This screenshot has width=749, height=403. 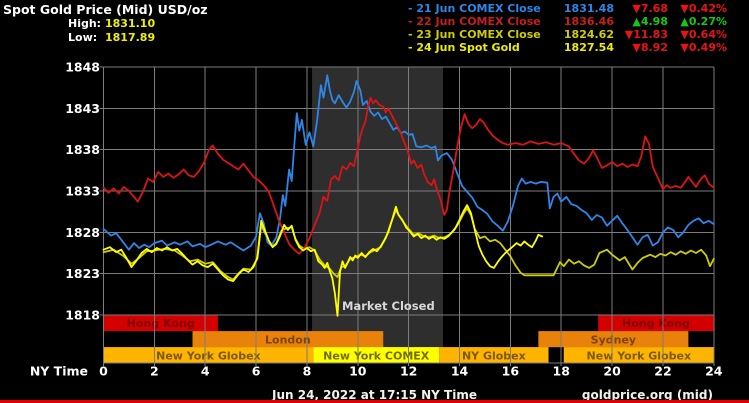 I want to click on legend-price: 1836.46, so click(x=588, y=21).